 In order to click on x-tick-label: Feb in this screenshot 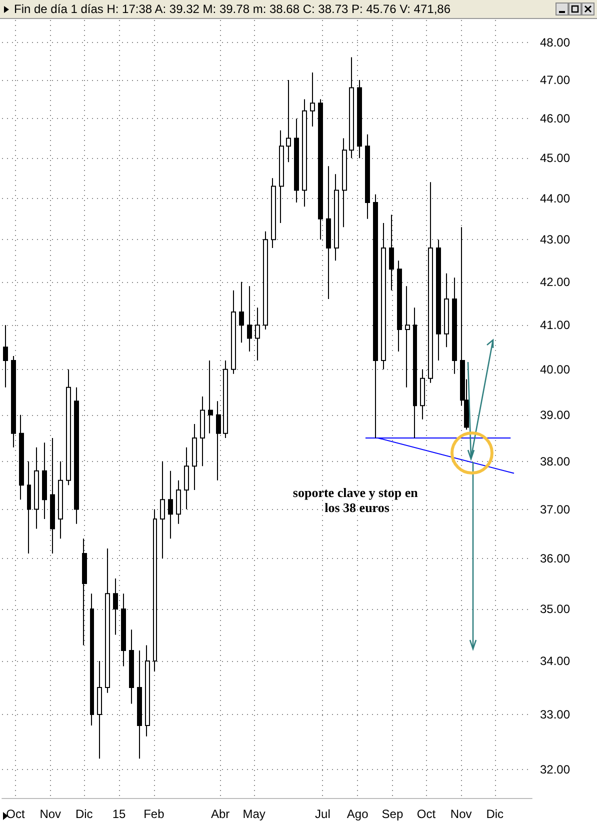, I will do `click(154, 814)`.